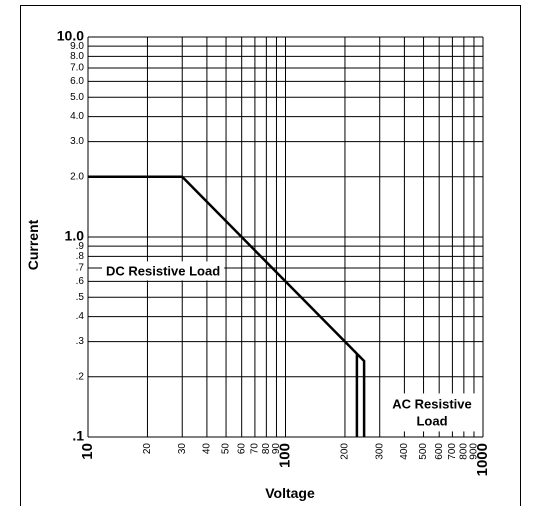 The image size is (541, 506). Describe the element at coordinates (474, 451) in the screenshot. I see `x-tick-label: 900` at that location.